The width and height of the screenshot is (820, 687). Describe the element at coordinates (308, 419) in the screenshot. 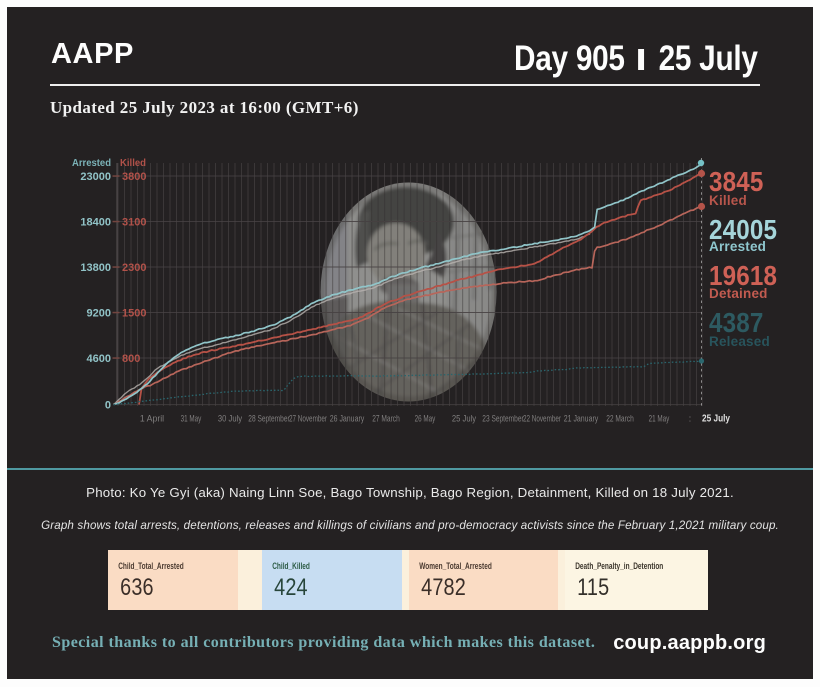

I see `svg-text: 27 November` at that location.